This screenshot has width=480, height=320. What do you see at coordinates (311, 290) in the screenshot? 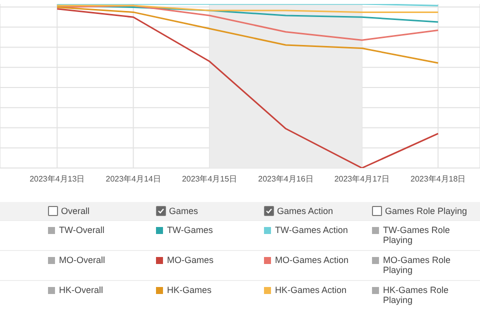
I see `legend-label: HK-Games Action` at bounding box center [311, 290].